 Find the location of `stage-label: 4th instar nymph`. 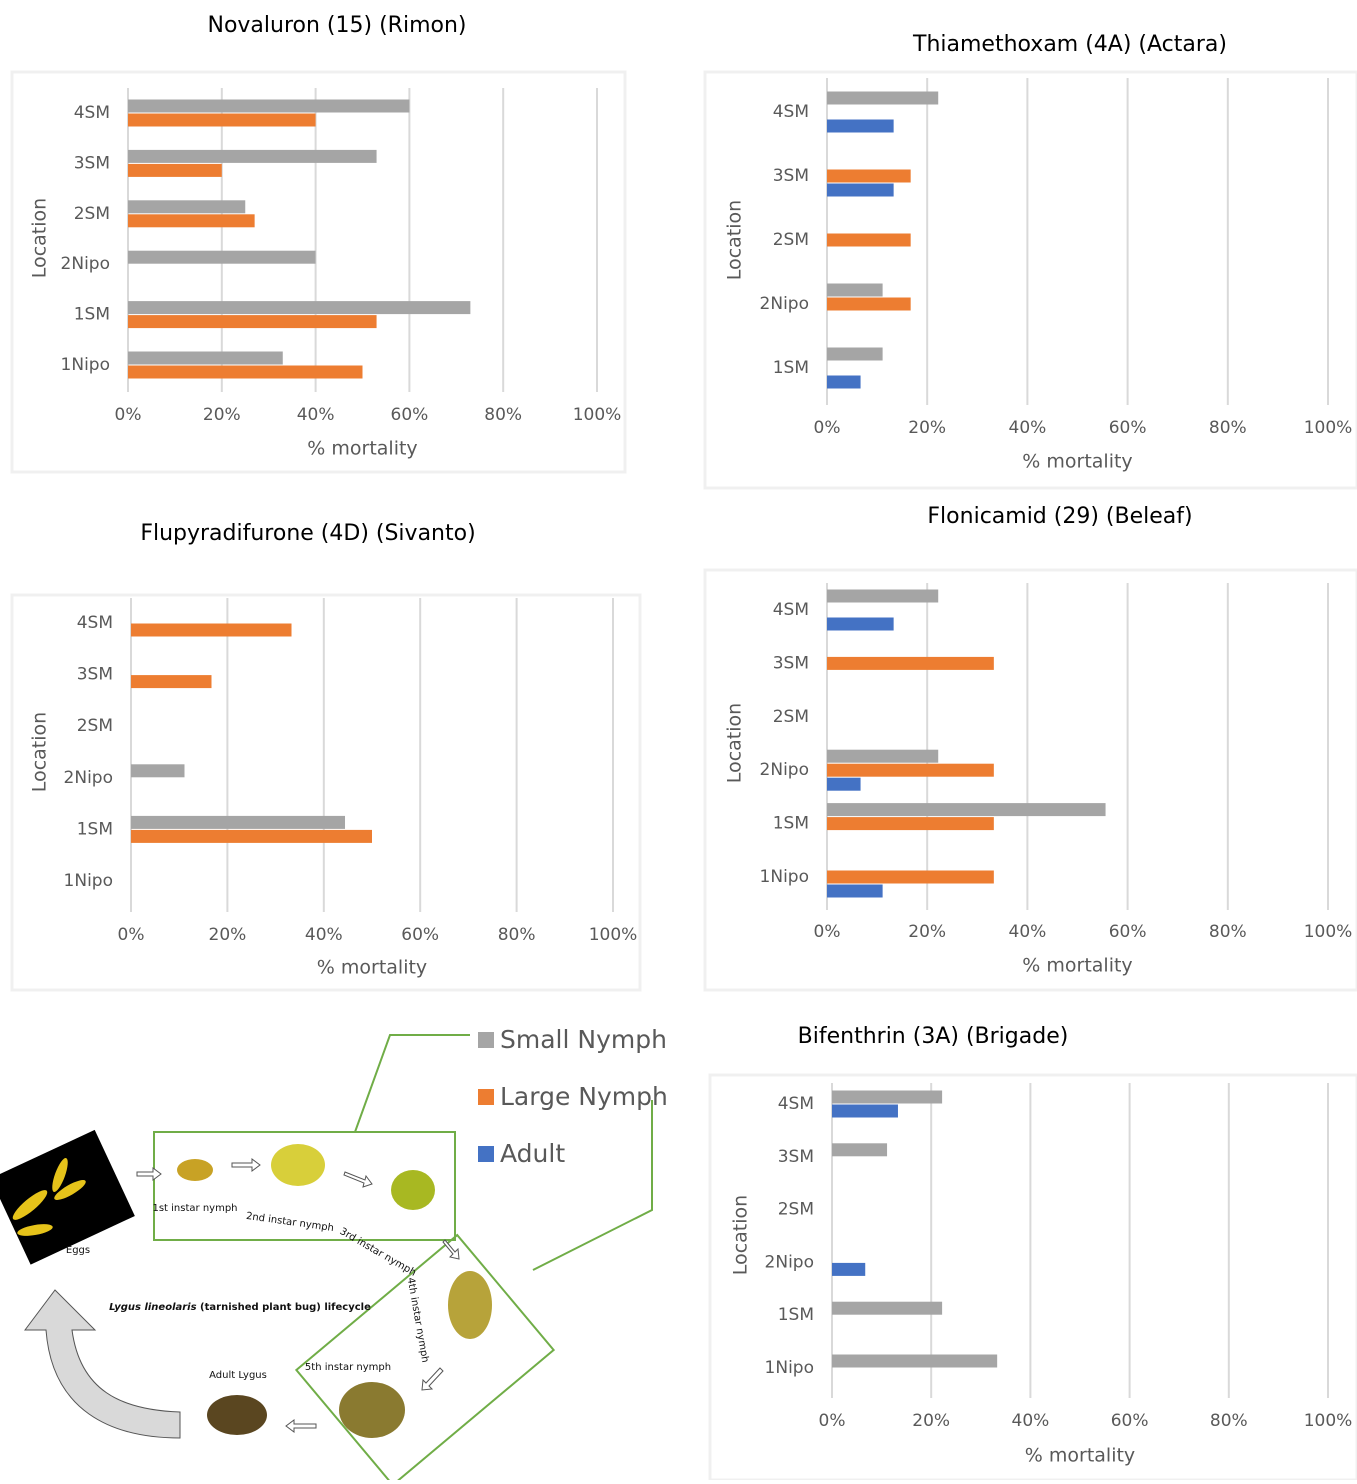

stage-label: 4th instar nymph is located at coordinates (418, 1320).